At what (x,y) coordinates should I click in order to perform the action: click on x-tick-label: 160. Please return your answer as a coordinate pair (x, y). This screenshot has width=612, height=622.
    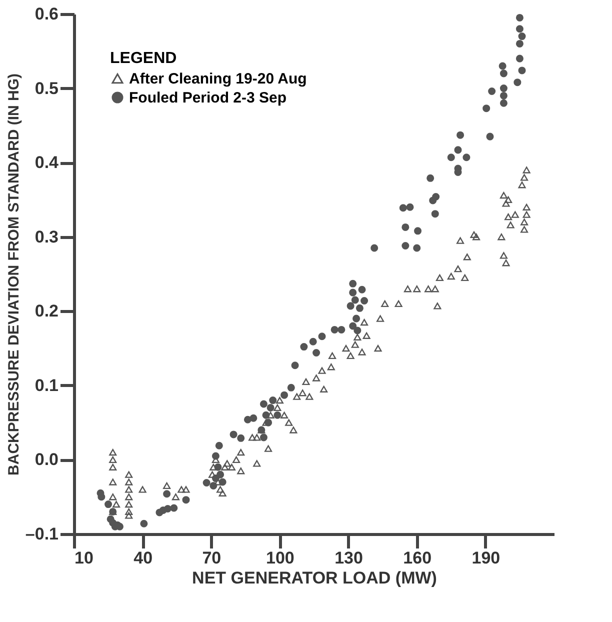
    Looking at the image, I should click on (417, 558).